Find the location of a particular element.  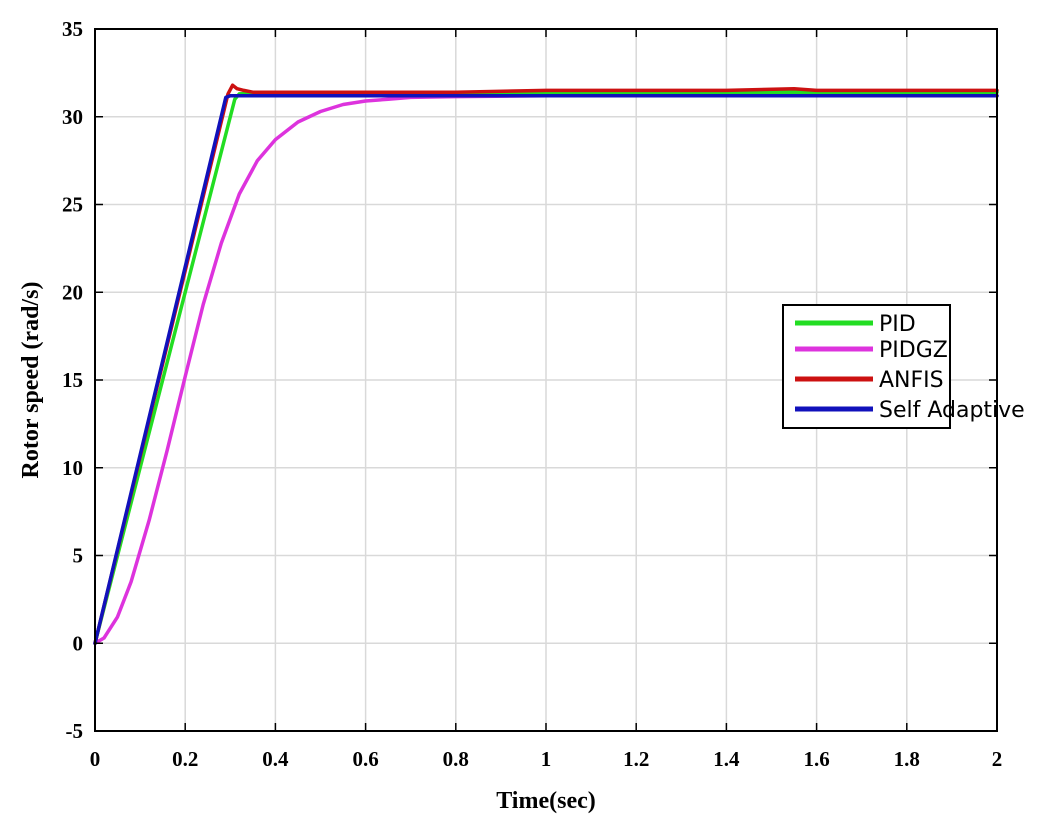

x-tick-label: 1.4 is located at coordinates (726, 759).